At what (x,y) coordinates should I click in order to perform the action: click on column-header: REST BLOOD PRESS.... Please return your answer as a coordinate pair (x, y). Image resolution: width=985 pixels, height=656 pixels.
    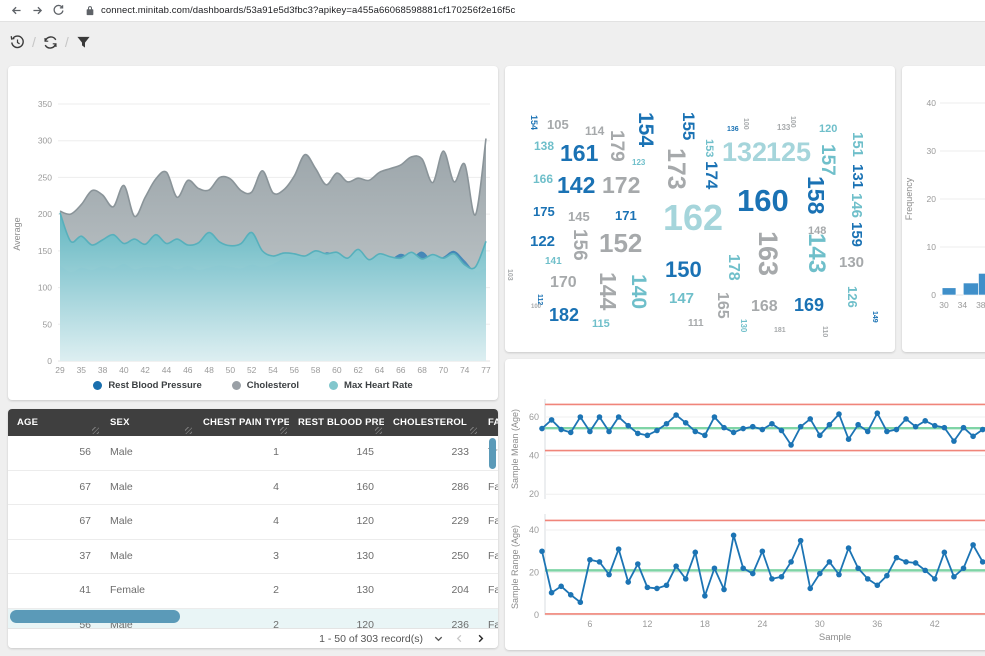
    Looking at the image, I should click on (336, 422).